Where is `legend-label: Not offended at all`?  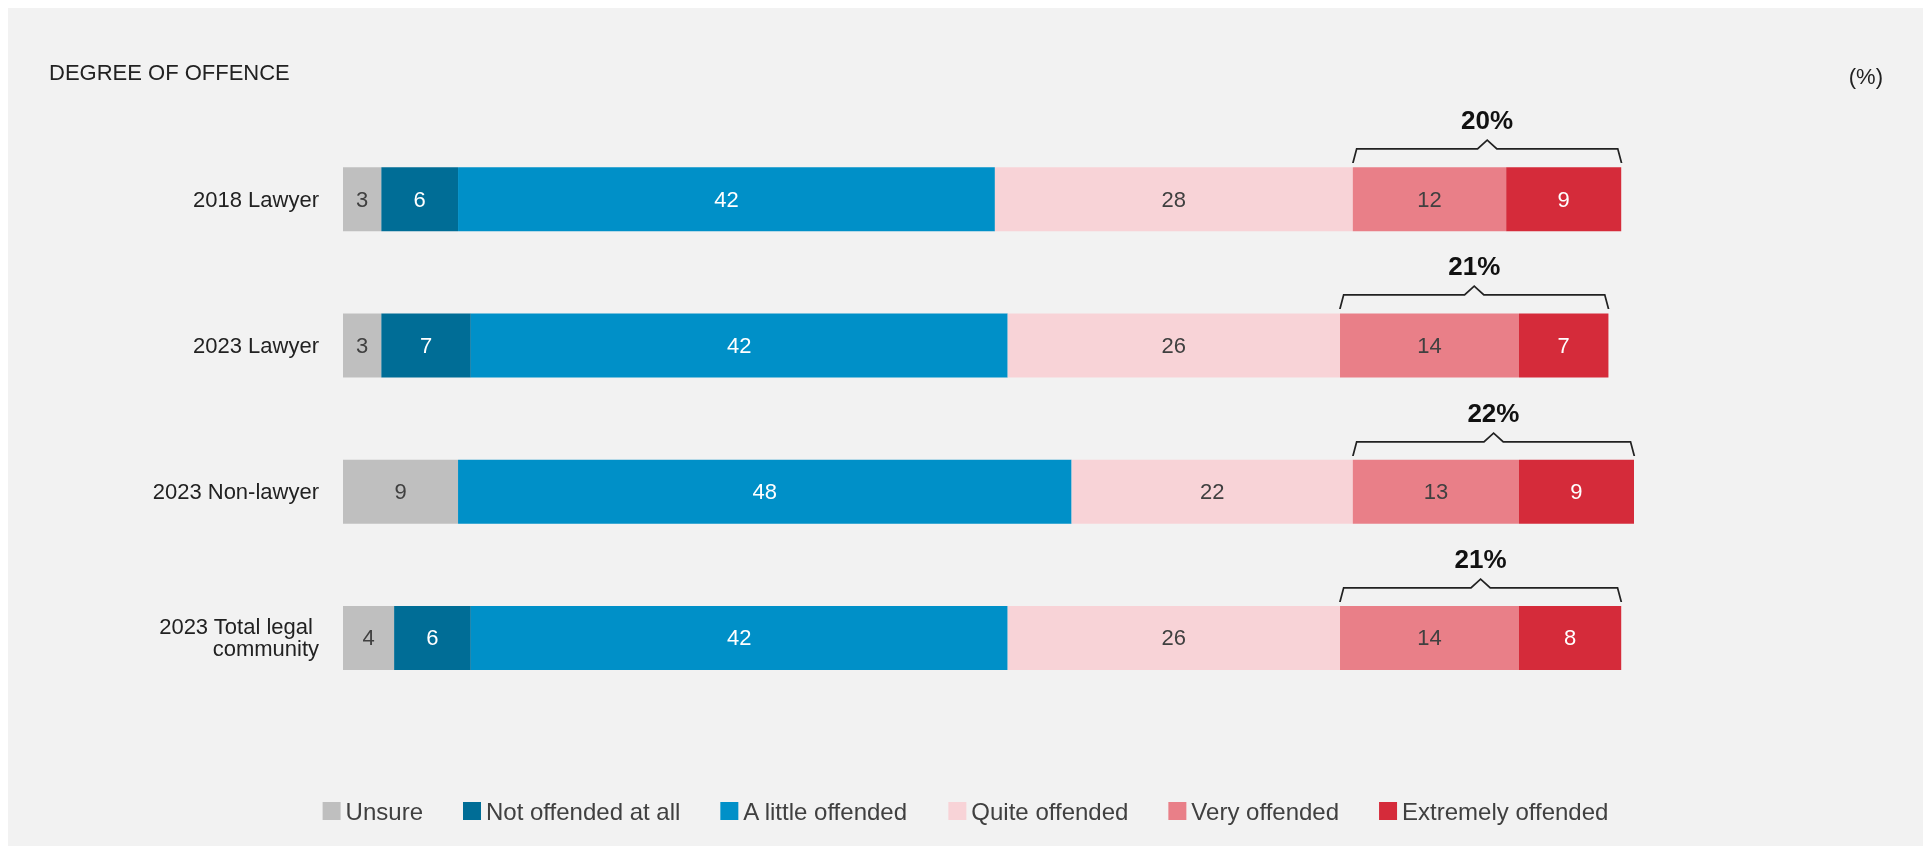
legend-label: Not offended at all is located at coordinates (583, 811).